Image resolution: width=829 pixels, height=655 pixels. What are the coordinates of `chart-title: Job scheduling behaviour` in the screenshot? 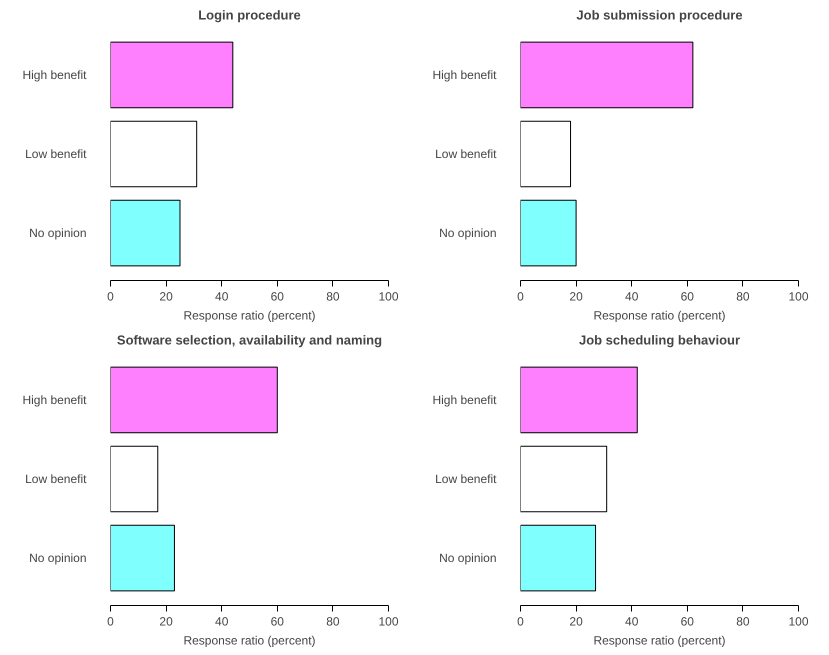 It's located at (659, 340).